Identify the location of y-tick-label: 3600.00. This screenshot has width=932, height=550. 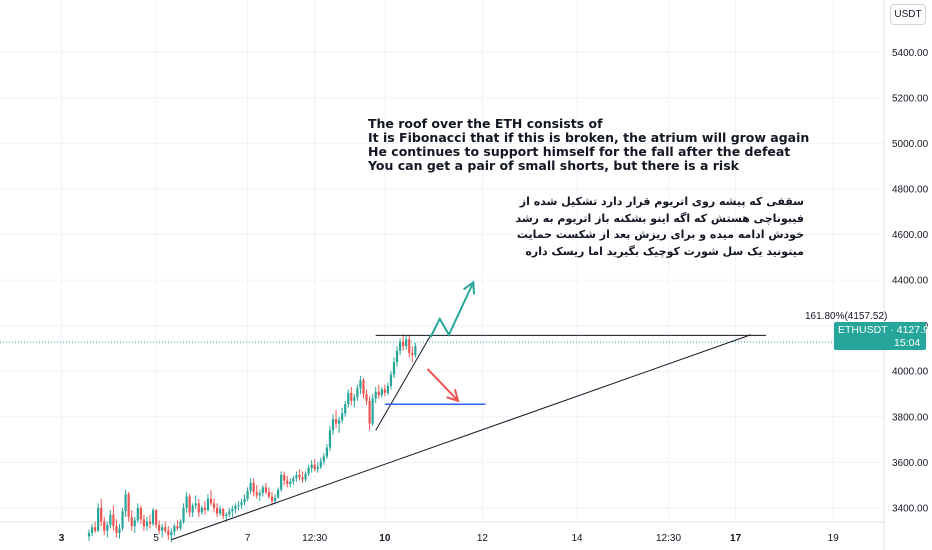
(910, 463).